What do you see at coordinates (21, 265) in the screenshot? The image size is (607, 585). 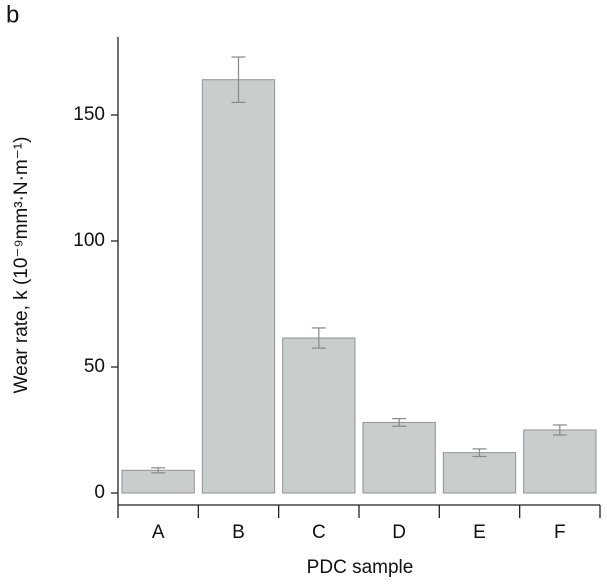 I see `y-axis-label: Wear rate, k (10⁻⁹mm³·N·m⁻¹)` at bounding box center [21, 265].